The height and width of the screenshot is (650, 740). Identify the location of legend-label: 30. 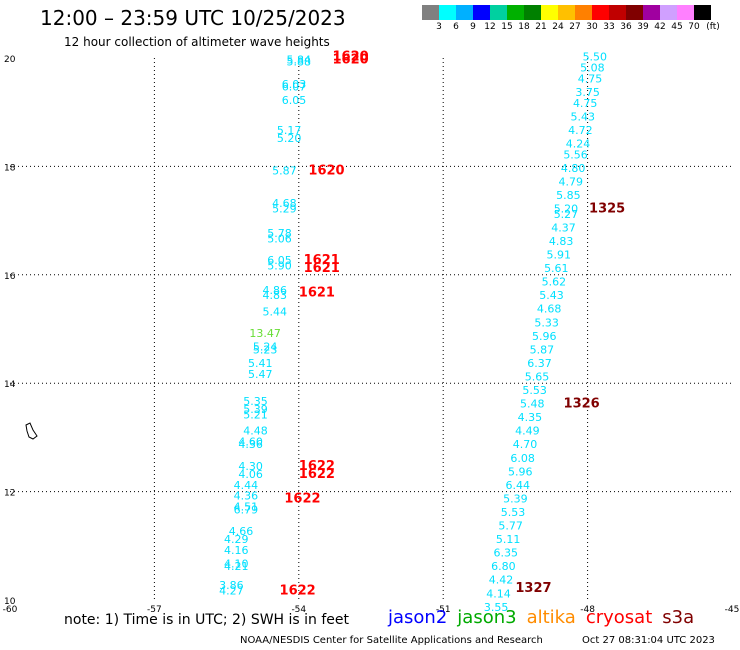
(592, 27).